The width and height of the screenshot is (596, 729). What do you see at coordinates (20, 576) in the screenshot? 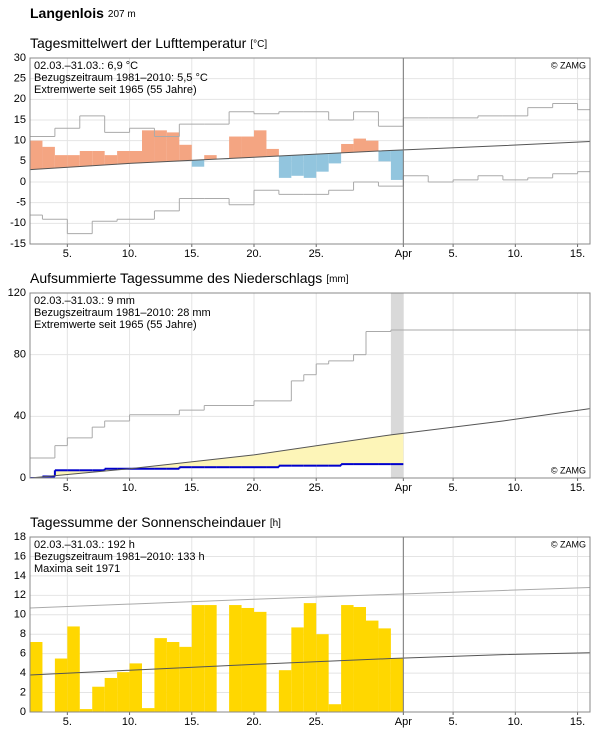
I see `y-tick-label: 14` at bounding box center [20, 576].